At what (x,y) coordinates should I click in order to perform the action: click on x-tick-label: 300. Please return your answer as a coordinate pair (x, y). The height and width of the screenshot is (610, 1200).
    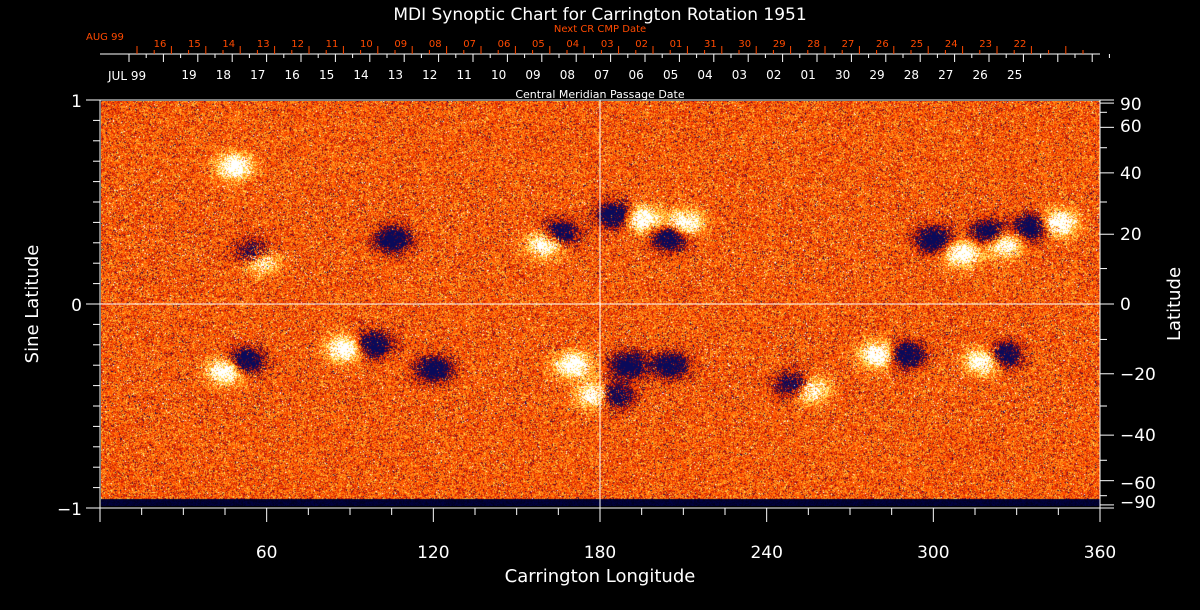
    Looking at the image, I should click on (933, 553).